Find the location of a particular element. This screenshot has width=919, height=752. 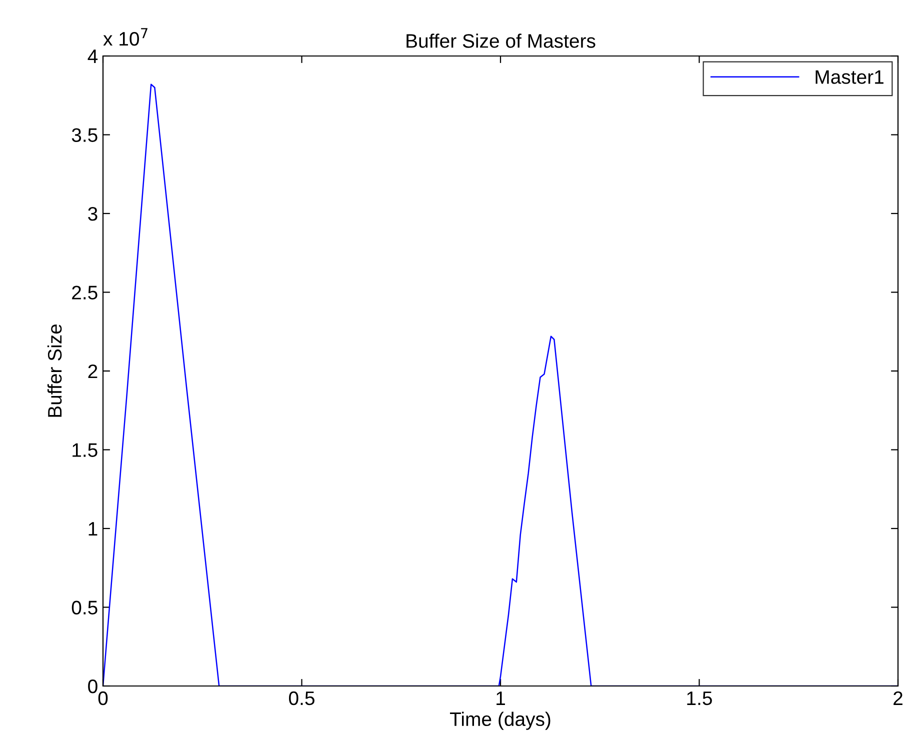

y-axis-title: Buffer Size is located at coordinates (54, 370).